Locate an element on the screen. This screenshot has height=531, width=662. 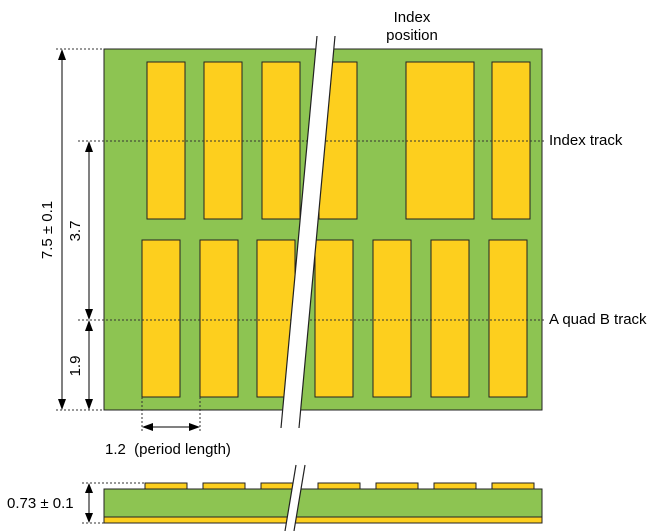
break-edge-left is located at coordinates (299, 232).